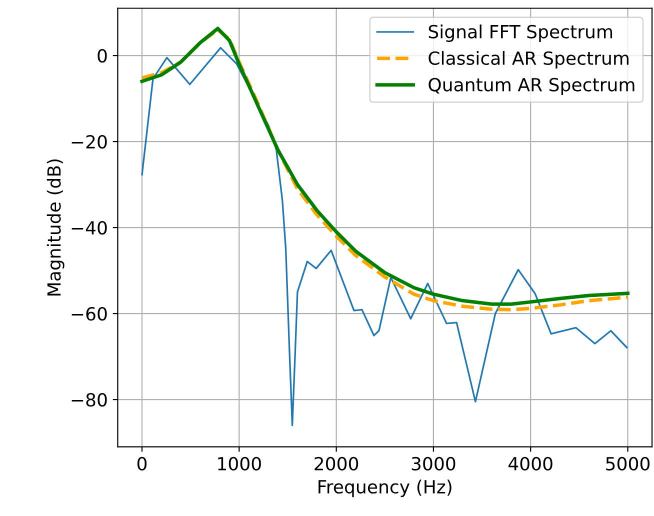 The image size is (654, 516). What do you see at coordinates (239, 463) in the screenshot?
I see `x-tick-label: 1000` at bounding box center [239, 463].